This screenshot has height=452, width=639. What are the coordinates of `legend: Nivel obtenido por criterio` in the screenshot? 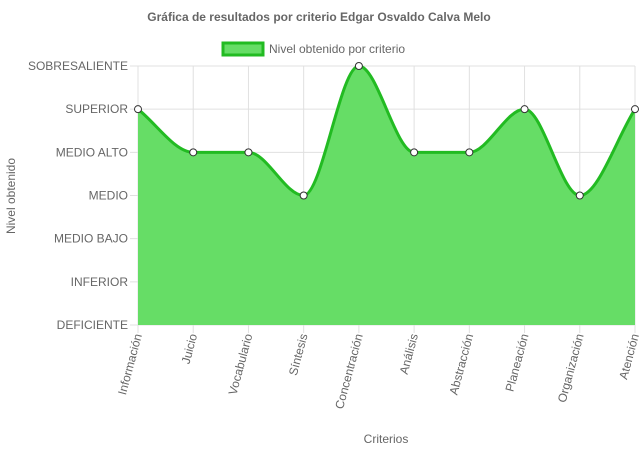 It's located at (313, 49).